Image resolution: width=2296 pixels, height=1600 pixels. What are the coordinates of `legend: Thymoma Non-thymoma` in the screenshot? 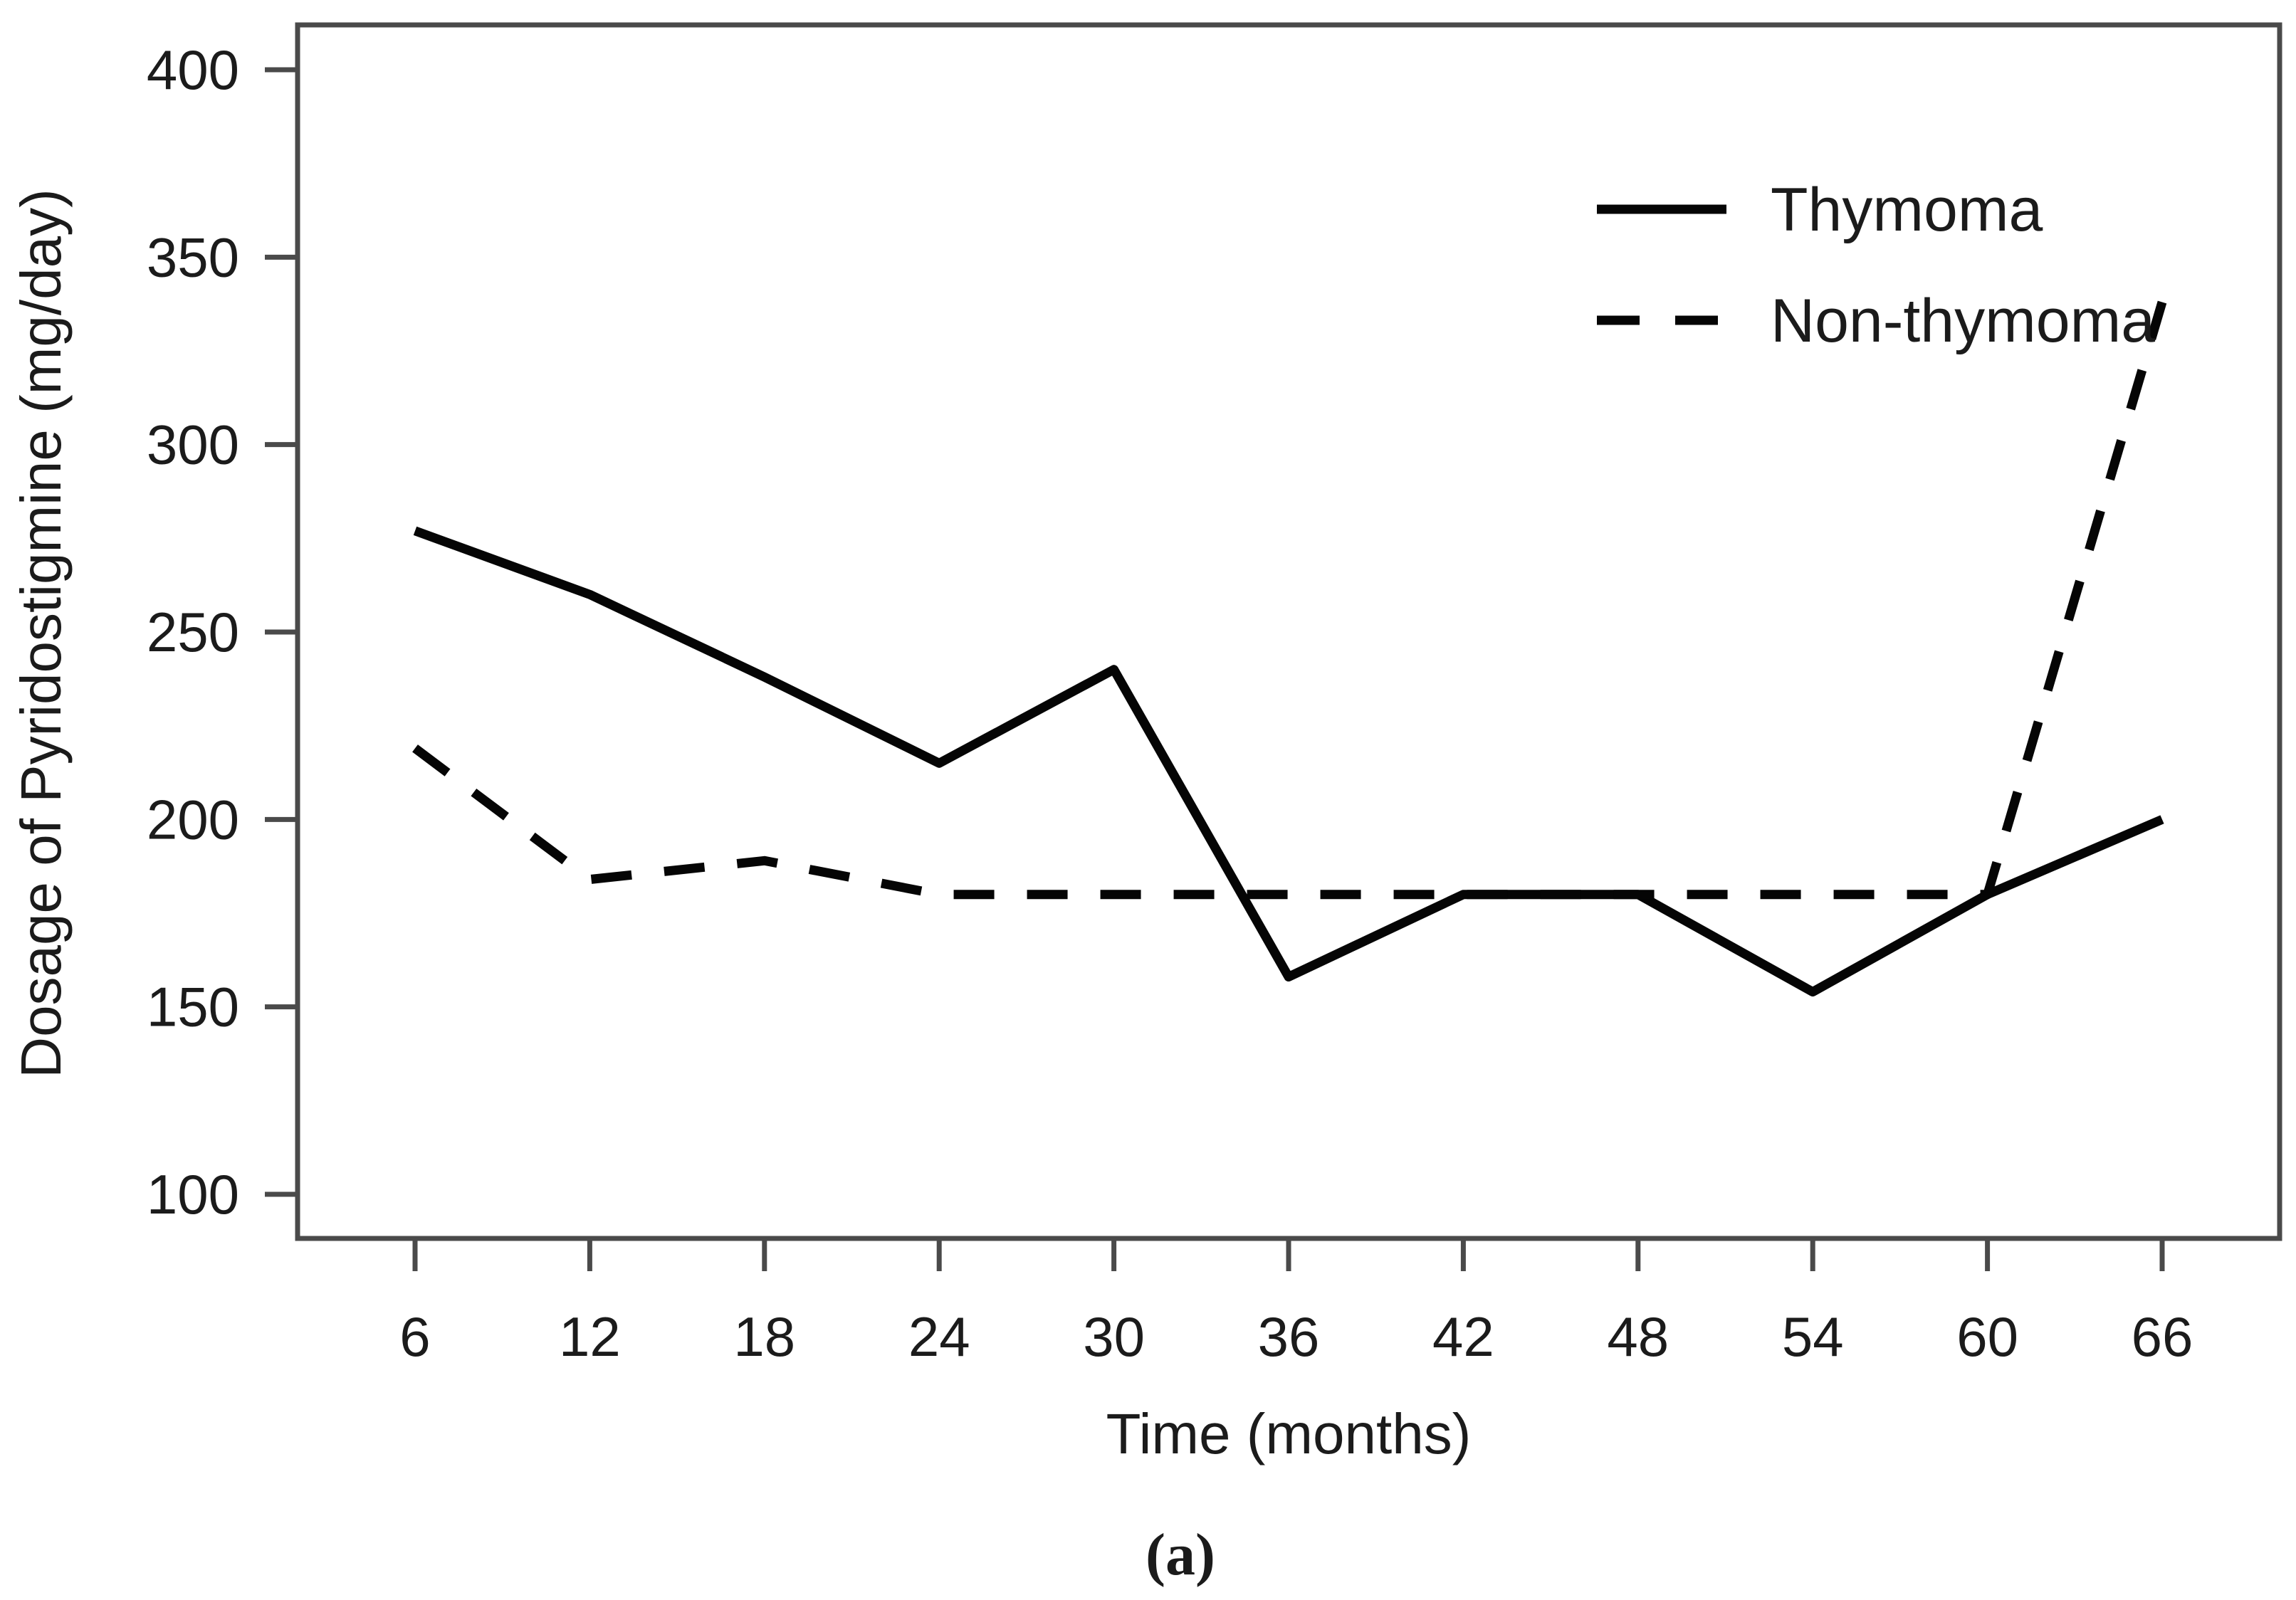 It's located at (1876, 266).